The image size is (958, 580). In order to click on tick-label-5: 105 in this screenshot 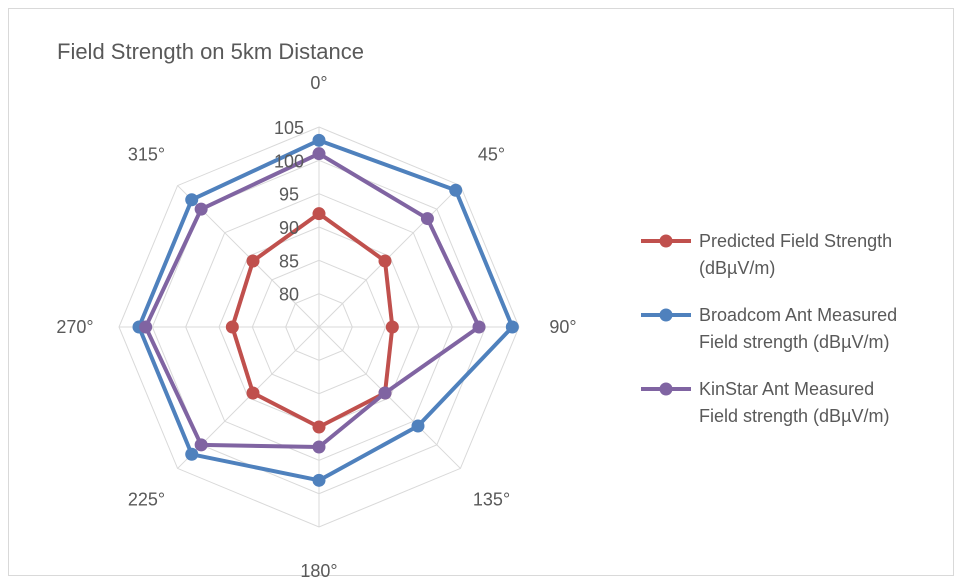, I will do `click(289, 128)`.